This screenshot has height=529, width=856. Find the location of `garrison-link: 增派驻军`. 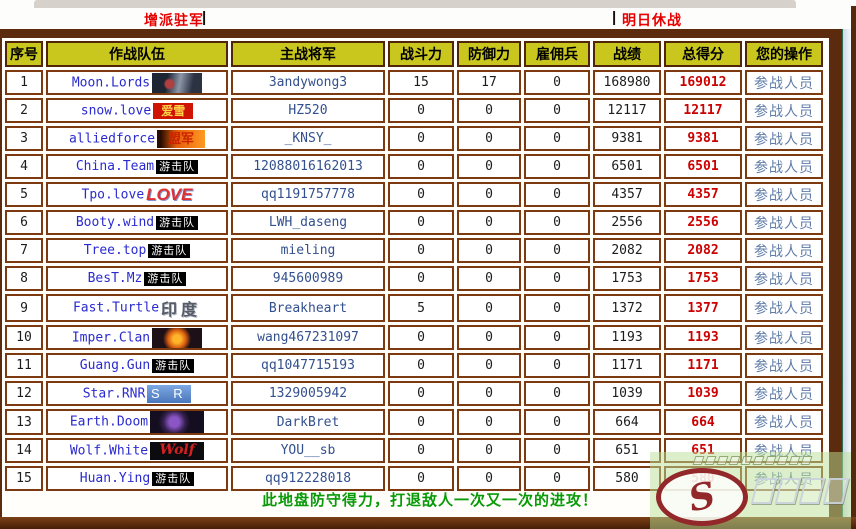

garrison-link: 增派驻军 is located at coordinates (174, 20).